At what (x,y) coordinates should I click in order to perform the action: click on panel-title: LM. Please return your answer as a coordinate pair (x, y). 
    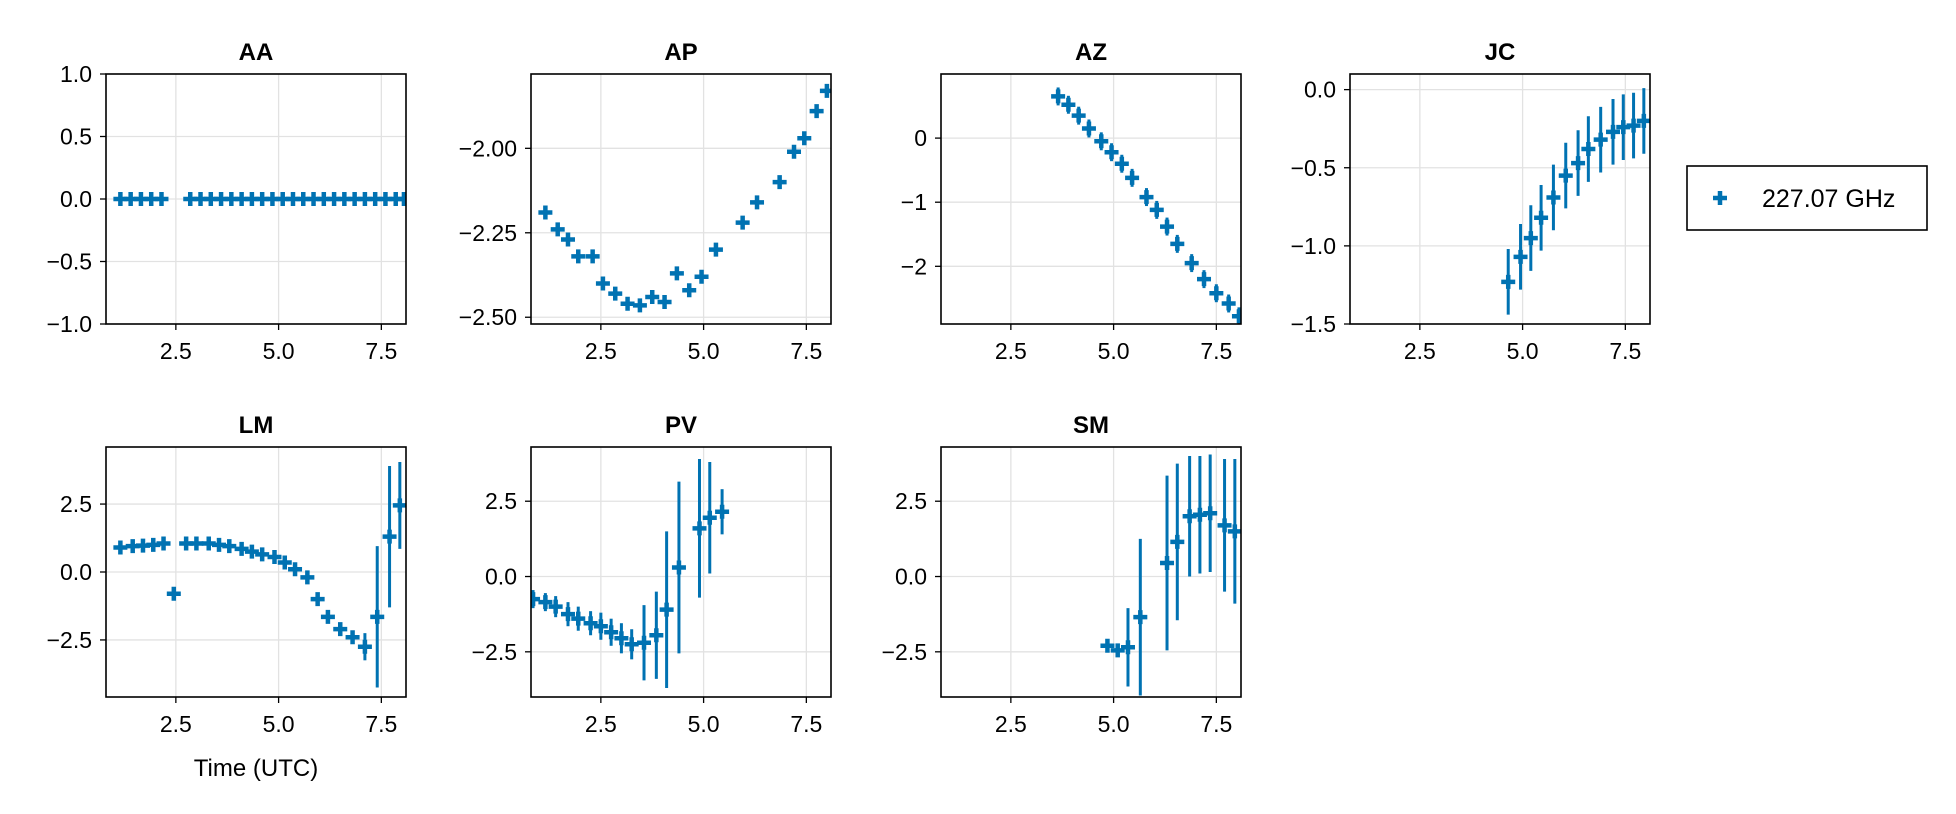
    Looking at the image, I should click on (256, 425).